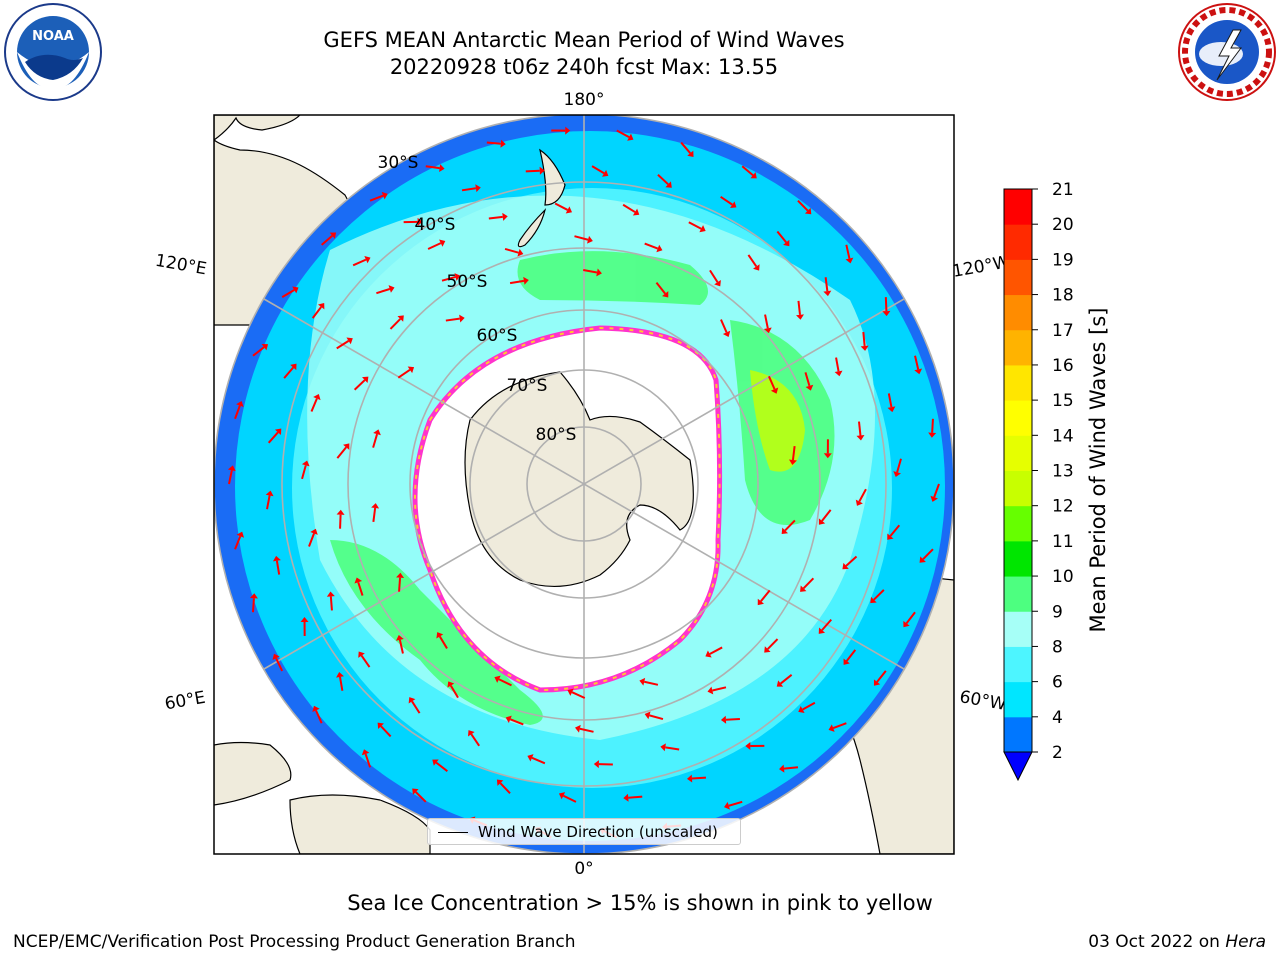  I want to click on colorbar-under-arrow, so click(1018, 766).